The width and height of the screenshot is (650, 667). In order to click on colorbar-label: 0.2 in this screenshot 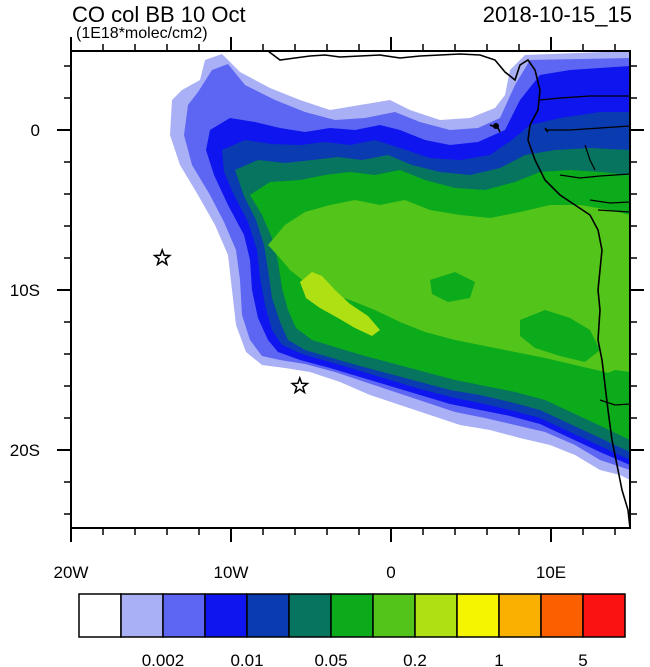, I will do `click(415, 659)`.